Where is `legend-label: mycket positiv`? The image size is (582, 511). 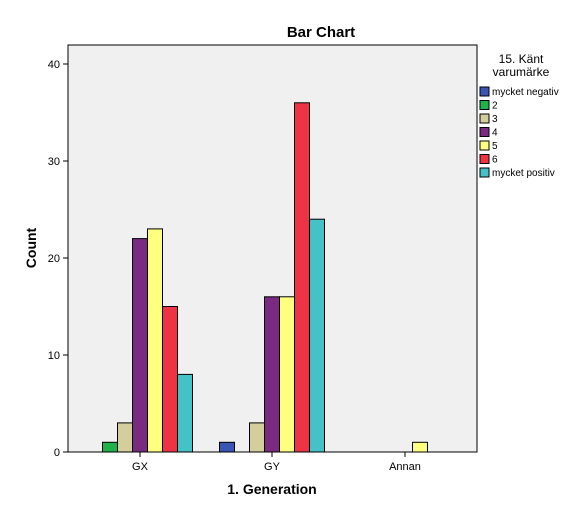 legend-label: mycket positiv is located at coordinates (523, 173).